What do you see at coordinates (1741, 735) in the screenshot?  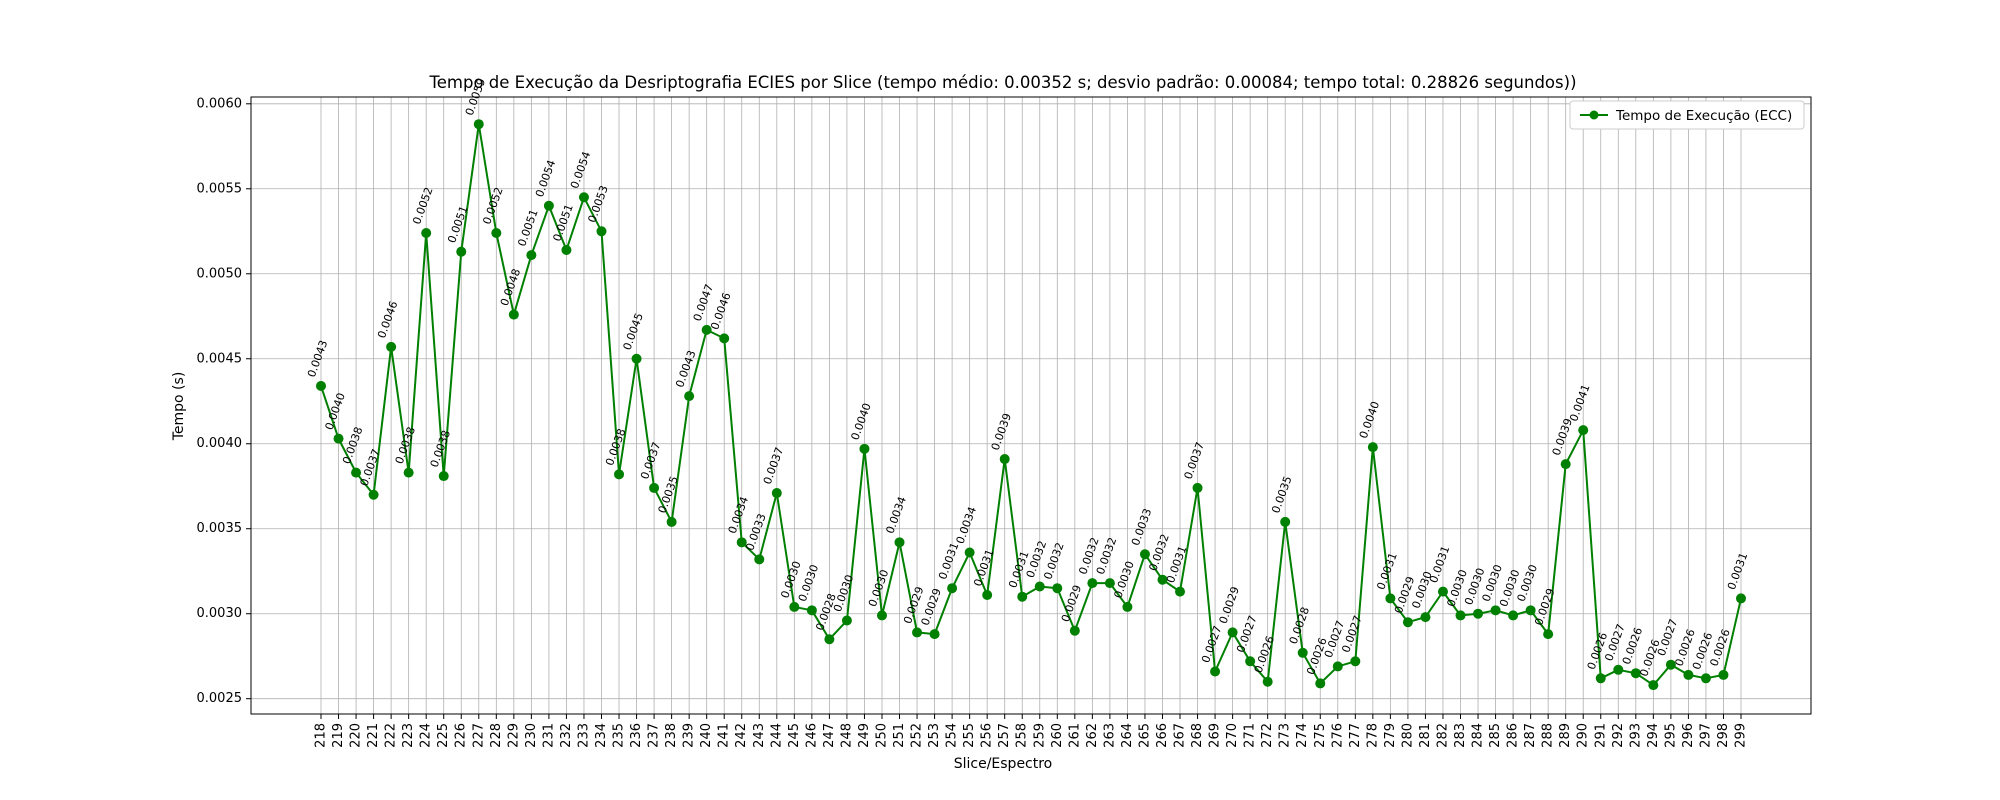 I see `x-tick-label: 299` at bounding box center [1741, 735].